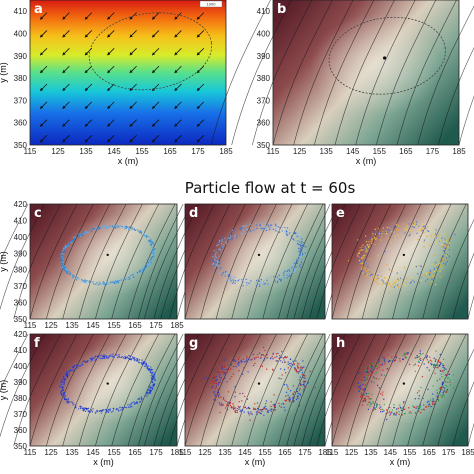 The image size is (474, 474). Describe the element at coordinates (281, 9) in the screenshot. I see `panel-b-label: b` at that location.